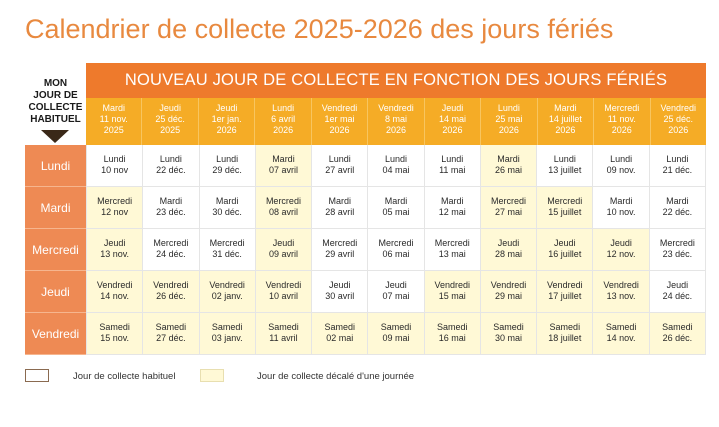 The height and width of the screenshot is (427, 719). Describe the element at coordinates (227, 296) in the screenshot. I see `collection-date: 02 janv.` at that location.